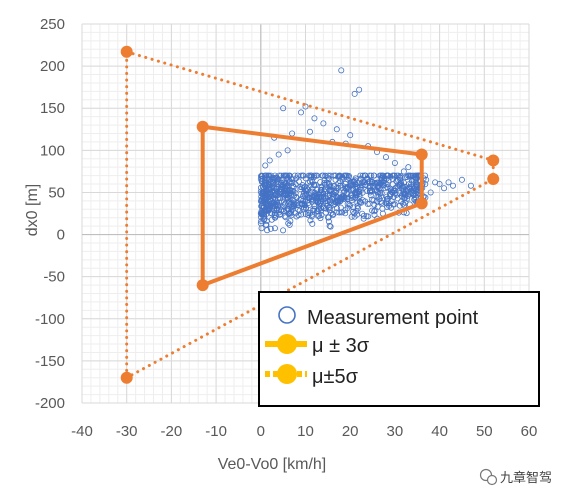 Image resolution: width=569 pixels, height=502 pixels. I want to click on mu-3sigma-series, so click(312, 206).